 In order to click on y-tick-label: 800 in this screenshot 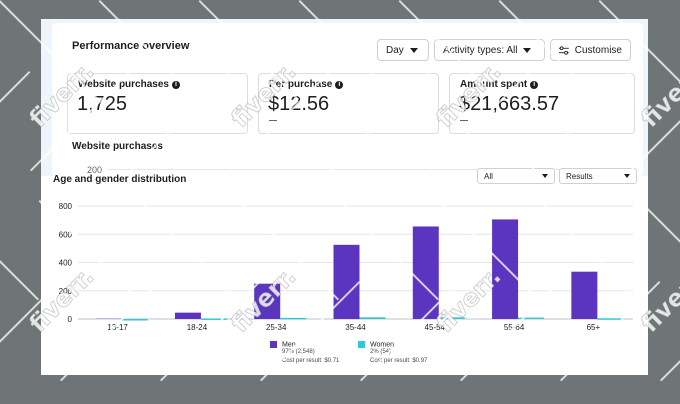, I will do `click(66, 206)`.